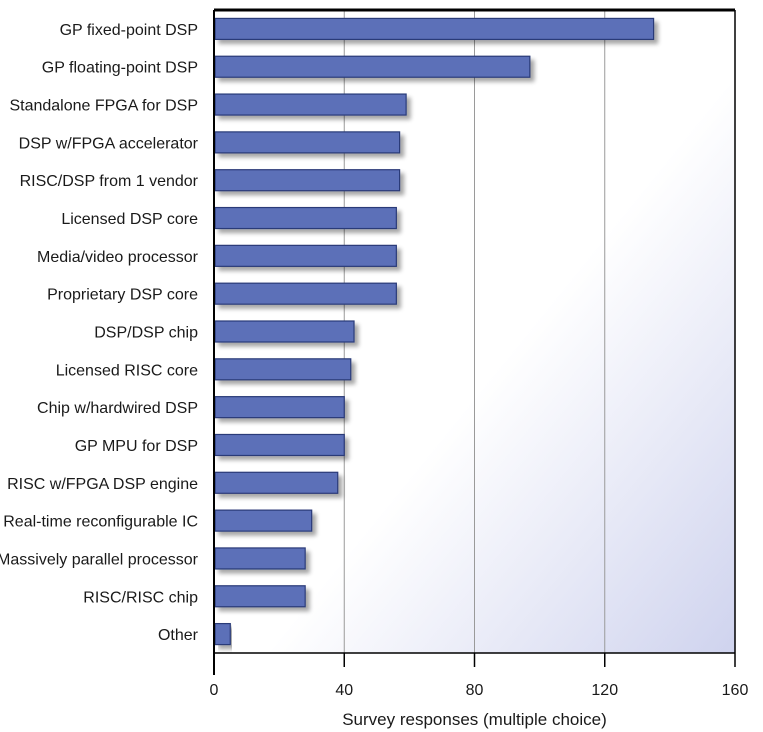  I want to click on category-label: GP floating-point DSP, so click(120, 68).